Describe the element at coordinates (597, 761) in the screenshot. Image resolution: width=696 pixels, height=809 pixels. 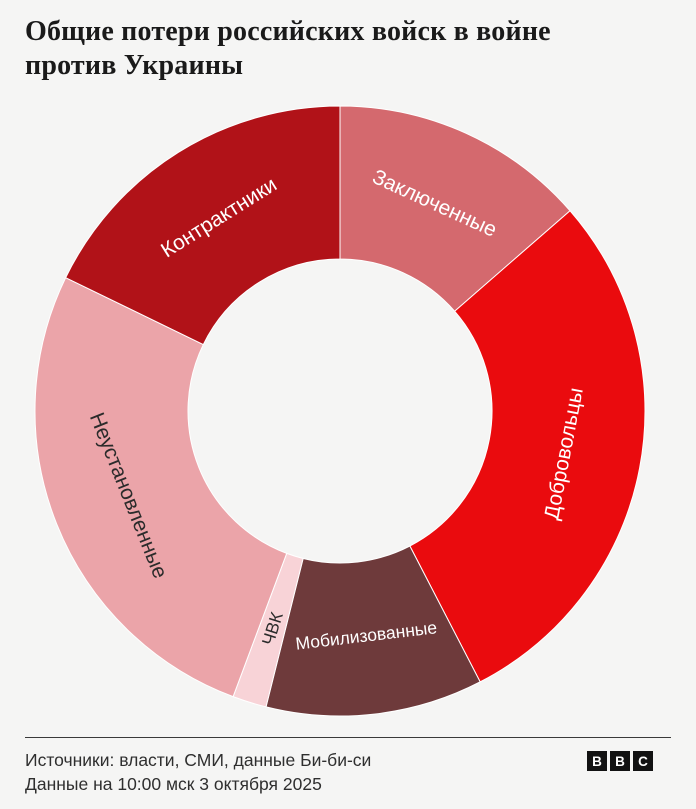
I see `bbc-logo-block-1: B` at that location.